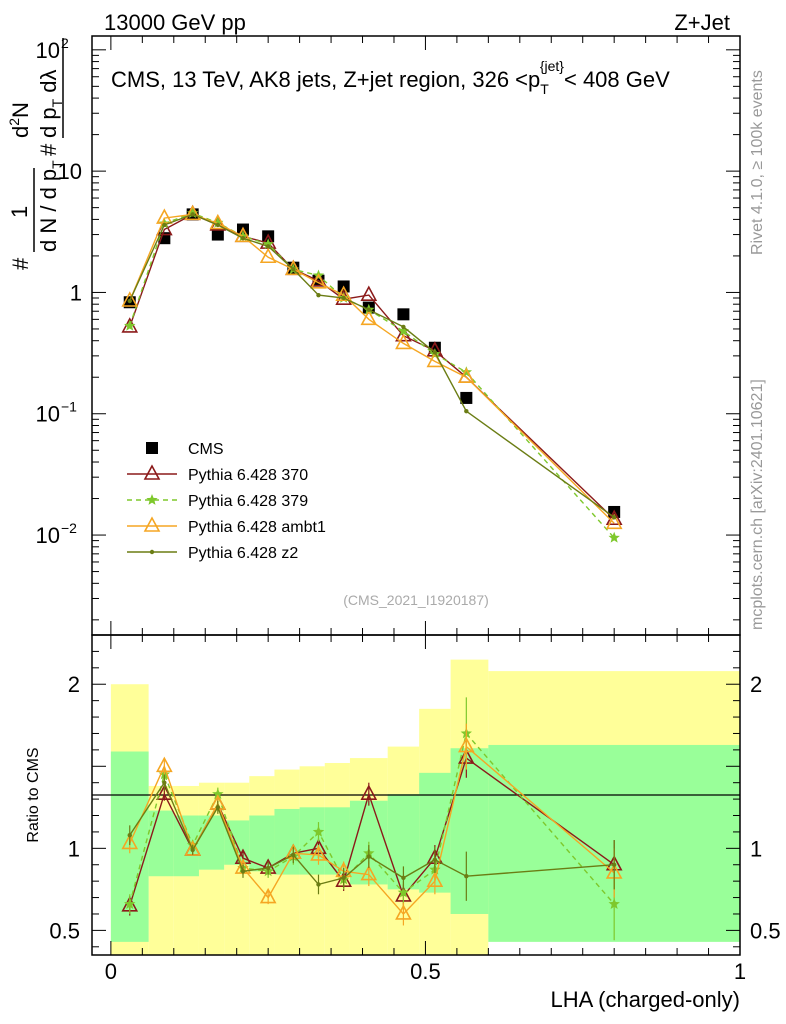 The height and width of the screenshot is (1024, 786). Describe the element at coordinates (765, 930) in the screenshot. I see `ratio-y-tick-label-right-0: 0.5` at that location.